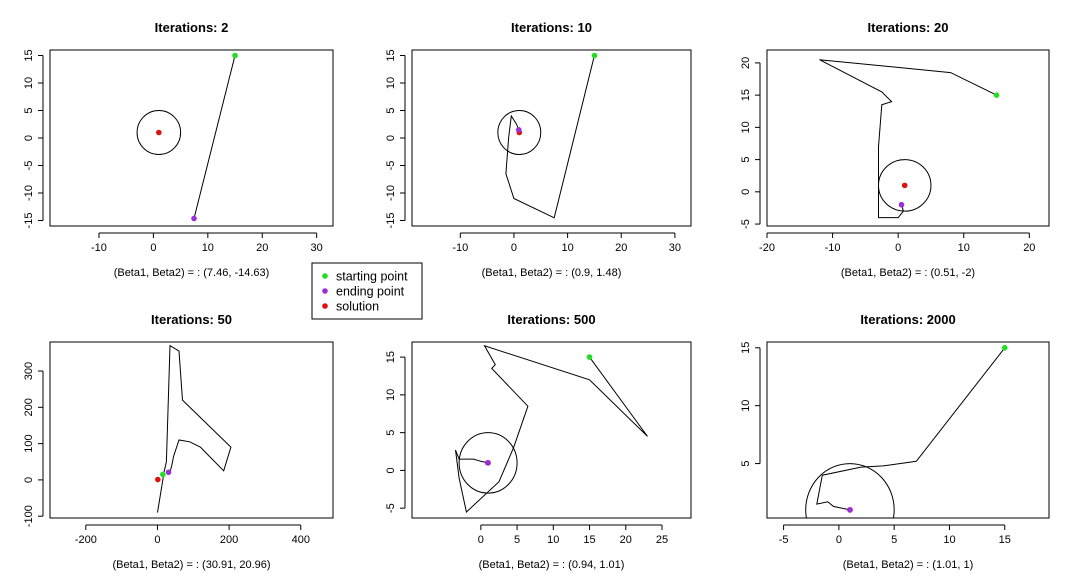 This screenshot has width=1076, height=584. I want to click on y-axis: 5 10 15, so click(750, 404).